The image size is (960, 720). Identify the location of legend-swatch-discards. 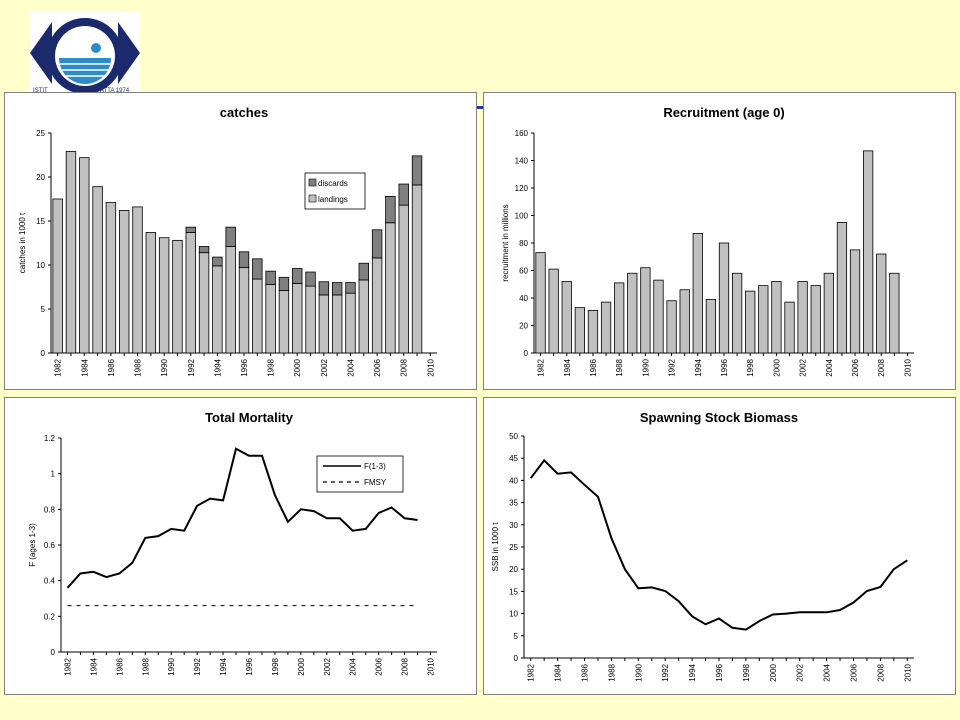
(312, 182).